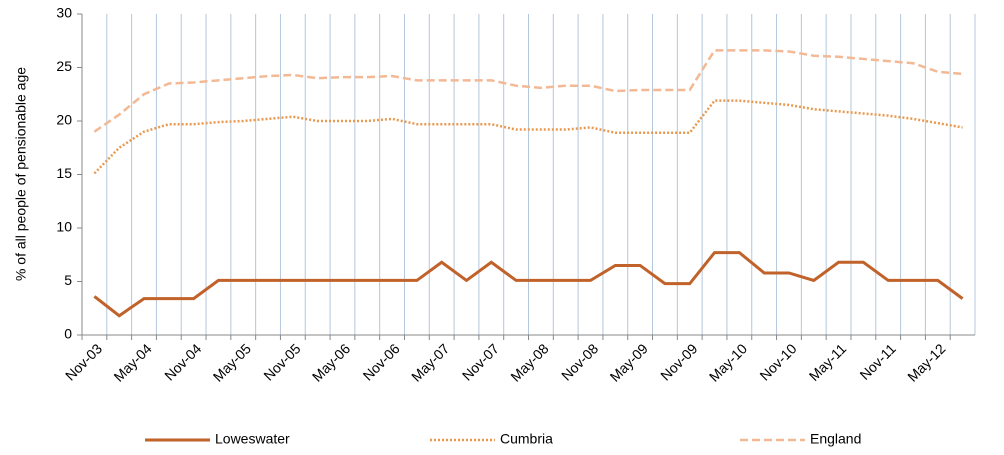 This screenshot has height=455, width=1004. I want to click on x-tick-label: Nov-08, so click(579, 361).